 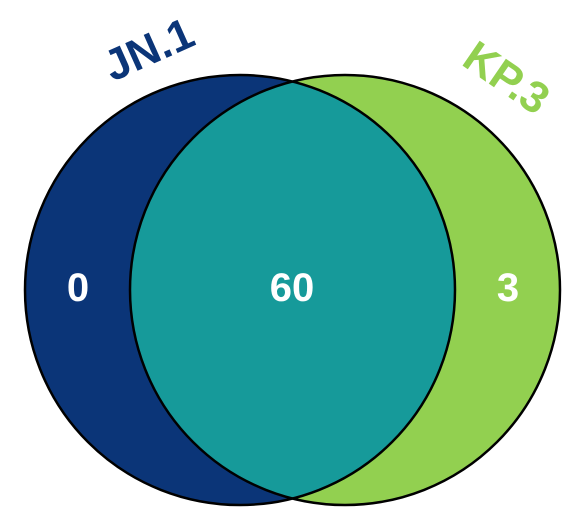 What do you see at coordinates (149, 50) in the screenshot?
I see `category-label: JN.1` at bounding box center [149, 50].